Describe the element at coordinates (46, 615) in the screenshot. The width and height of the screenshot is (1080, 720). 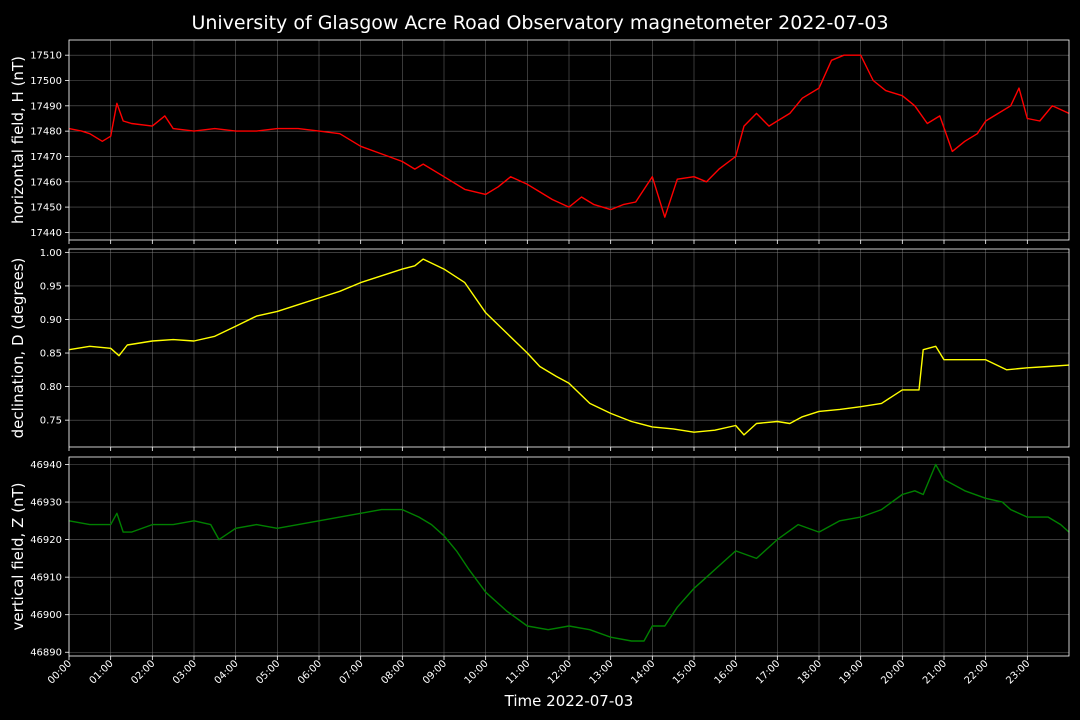
I see `y-tick-label: 46900` at that location.